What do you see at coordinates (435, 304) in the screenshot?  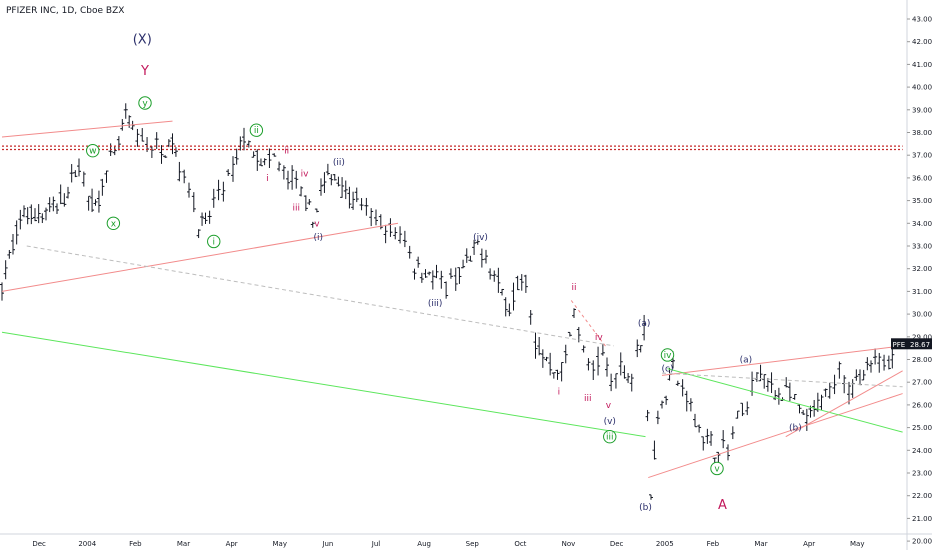 I see `wave-label: (iii)` at bounding box center [435, 304].